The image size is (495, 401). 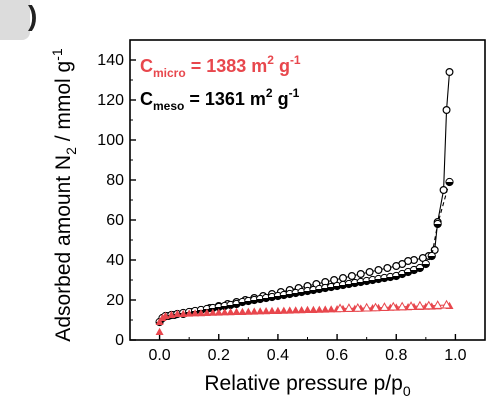 What do you see at coordinates (455, 355) in the screenshot?
I see `x-tick-label: 1.0` at bounding box center [455, 355].